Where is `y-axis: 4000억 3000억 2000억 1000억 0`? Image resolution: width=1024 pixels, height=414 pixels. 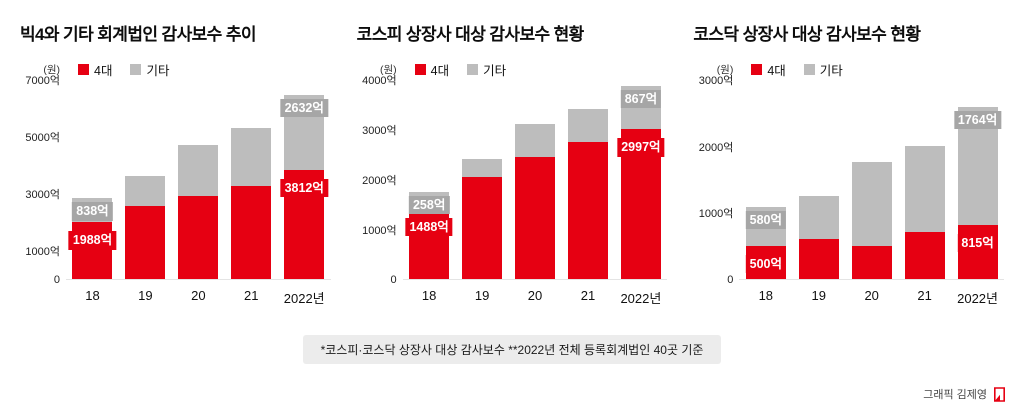 y-axis: 4000억 3000억 2000억 1000억 0 is located at coordinates (380, 180).